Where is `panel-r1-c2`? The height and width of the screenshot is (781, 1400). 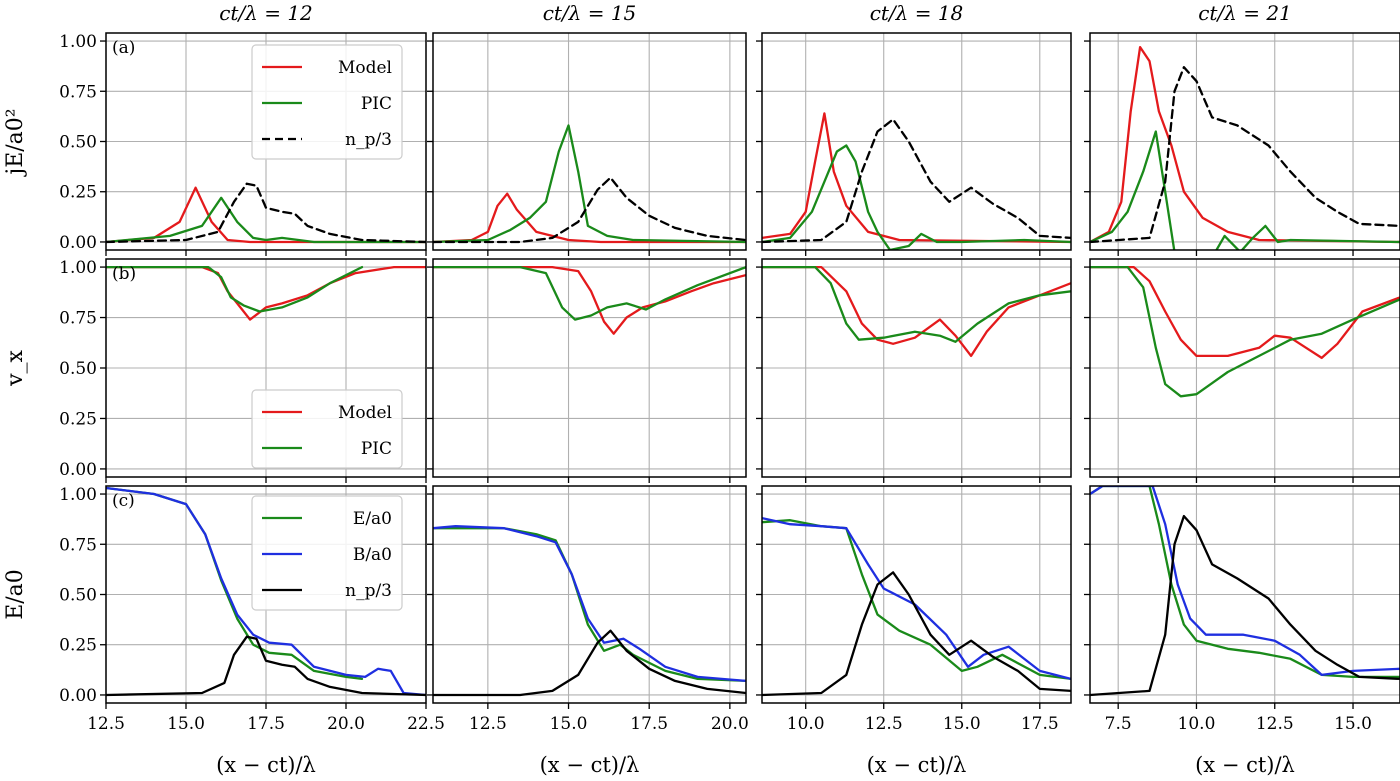
panel-r1-c2 is located at coordinates (913, 371).